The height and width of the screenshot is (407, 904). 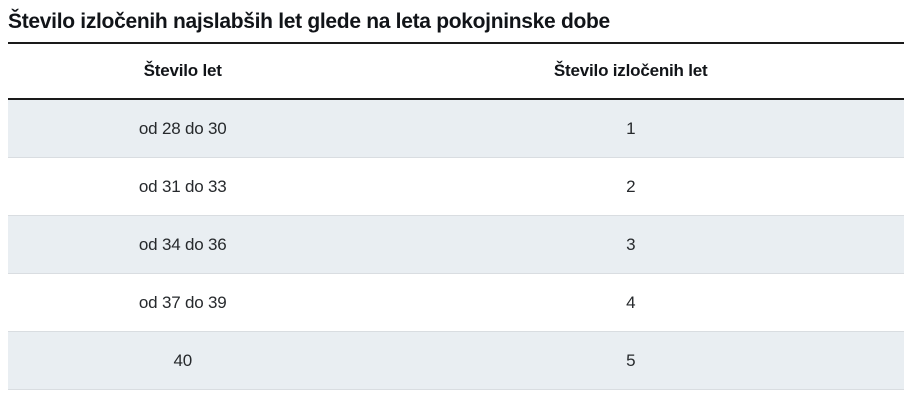 What do you see at coordinates (182, 360) in the screenshot?
I see `cell-years: 40` at bounding box center [182, 360].